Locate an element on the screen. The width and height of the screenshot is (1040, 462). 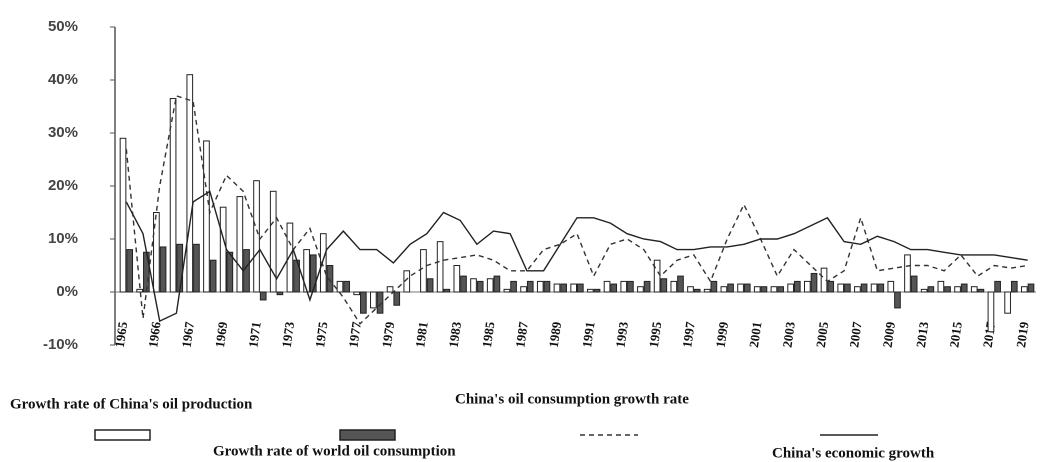
y-tick-label: 40% is located at coordinates (63, 79).